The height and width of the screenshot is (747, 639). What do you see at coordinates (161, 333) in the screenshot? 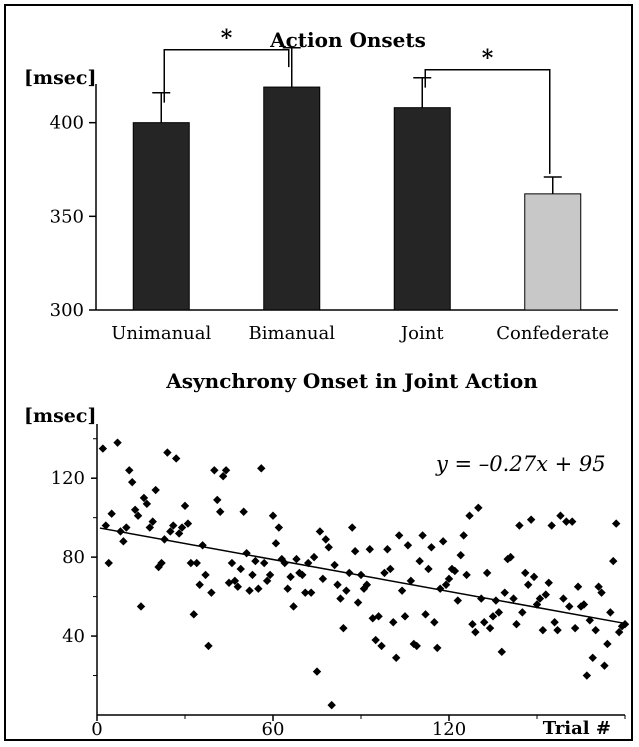
I see `bar-category-label: Unimanual` at bounding box center [161, 333].